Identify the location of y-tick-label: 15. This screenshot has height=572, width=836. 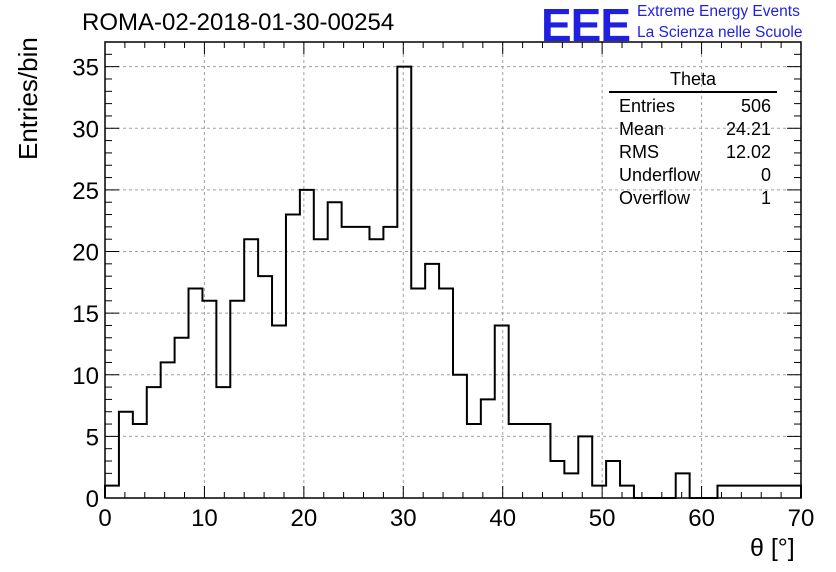
(85, 314).